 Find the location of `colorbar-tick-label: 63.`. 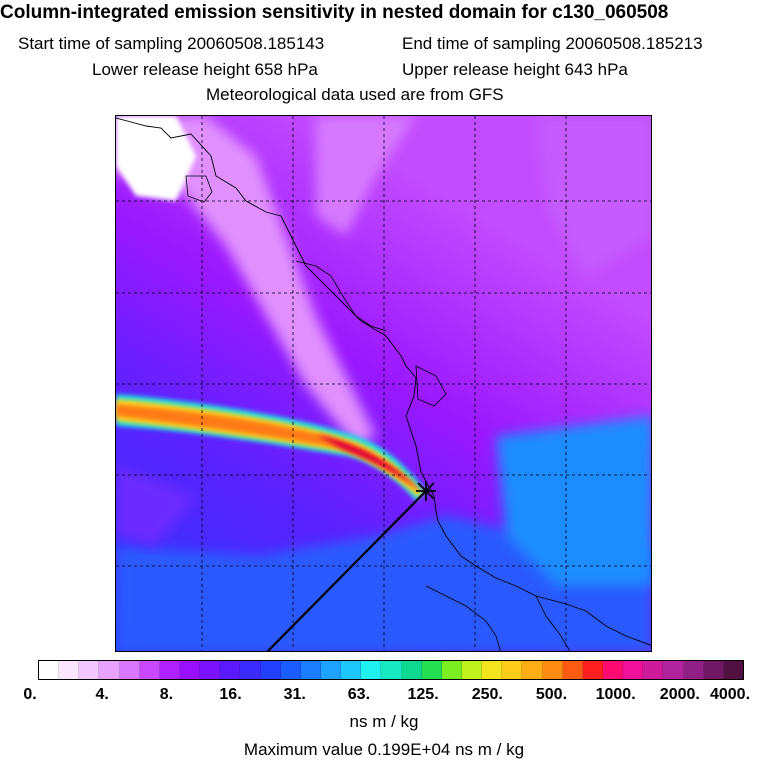

colorbar-tick-label: 63. is located at coordinates (359, 694).